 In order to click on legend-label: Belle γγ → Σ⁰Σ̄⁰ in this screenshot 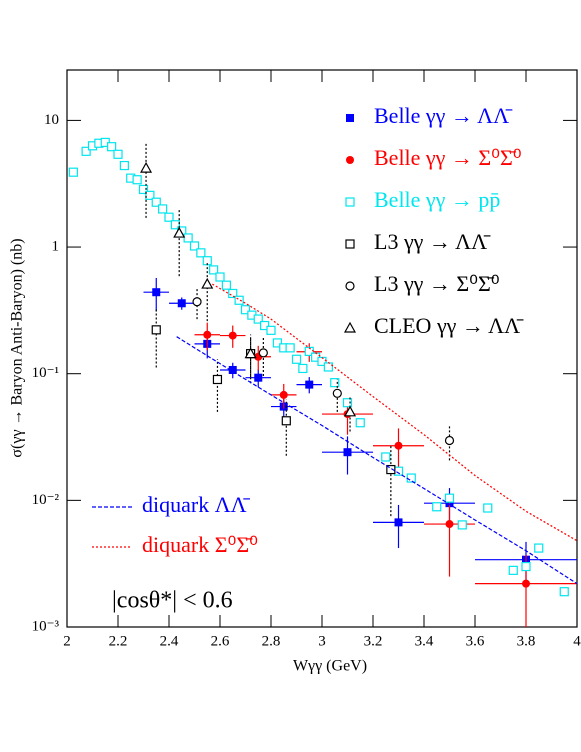, I will do `click(448, 157)`.